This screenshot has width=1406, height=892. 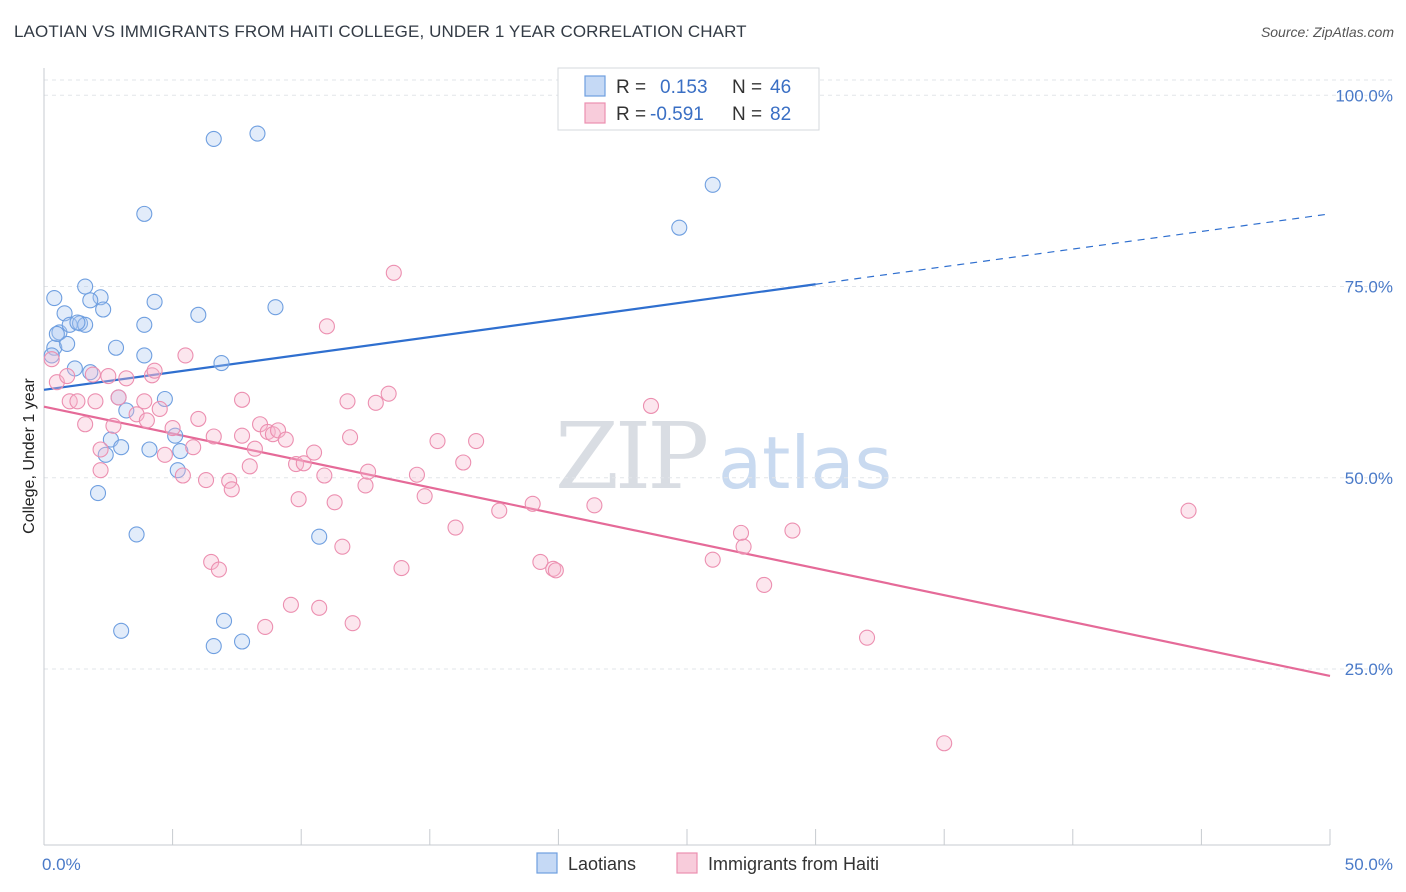 What do you see at coordinates (547, 863) in the screenshot?
I see `bottom-legend-swatch-laotians` at bounding box center [547, 863].